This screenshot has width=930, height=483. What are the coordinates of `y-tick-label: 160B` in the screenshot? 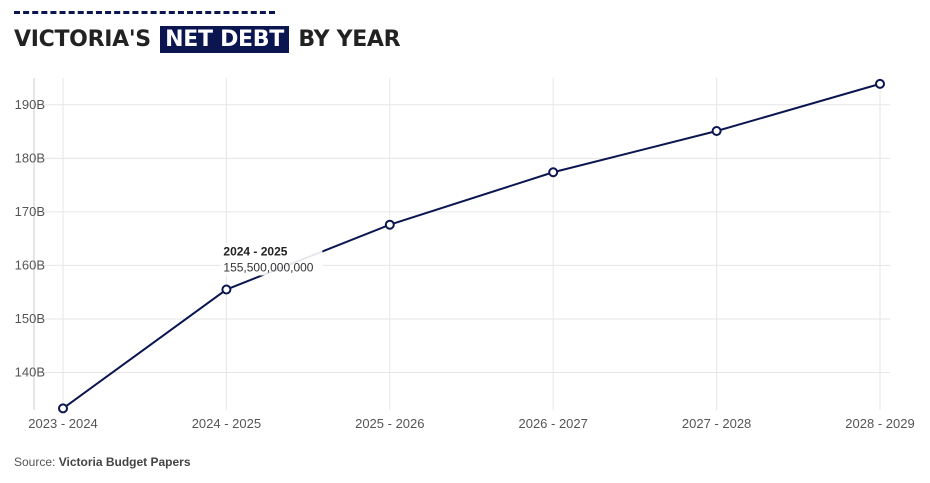 It's located at (30, 264).